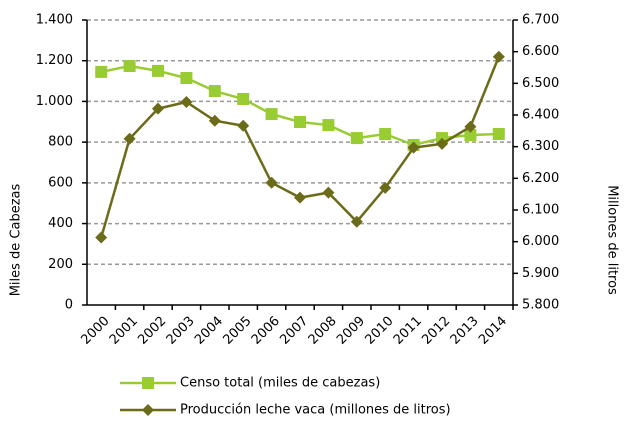  Describe the element at coordinates (540, 273) in the screenshot. I see `y2-tick-label: 5.900` at that location.